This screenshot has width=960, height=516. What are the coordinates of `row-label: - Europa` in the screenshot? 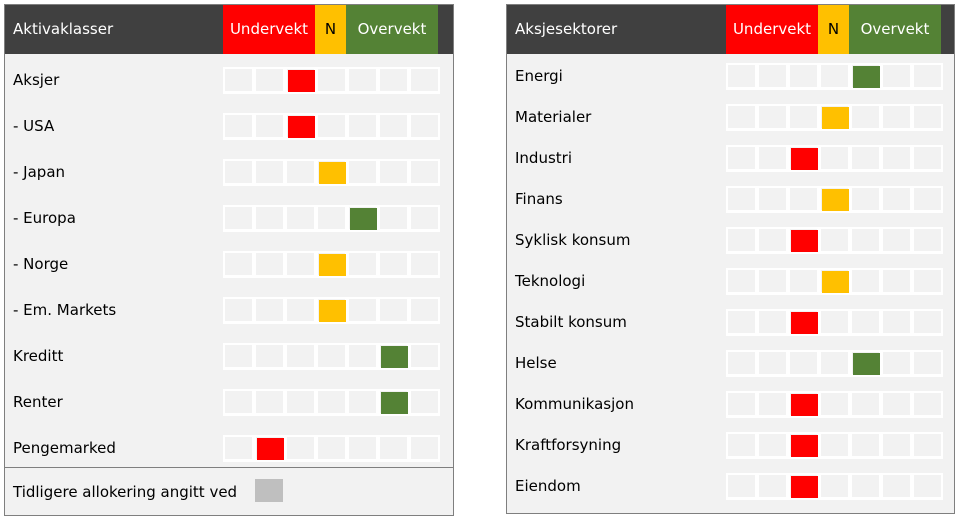 It's located at (44, 218).